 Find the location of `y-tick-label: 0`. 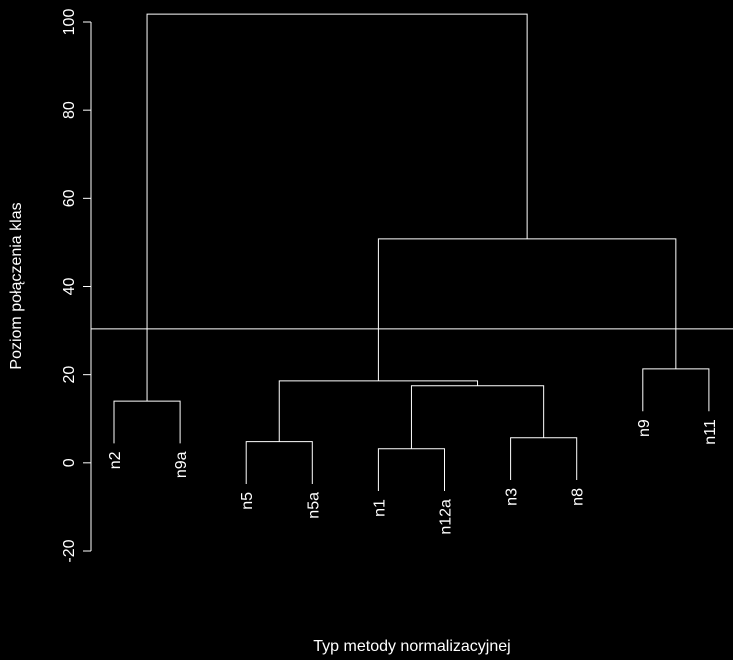

y-tick-label: 0 is located at coordinates (69, 462).